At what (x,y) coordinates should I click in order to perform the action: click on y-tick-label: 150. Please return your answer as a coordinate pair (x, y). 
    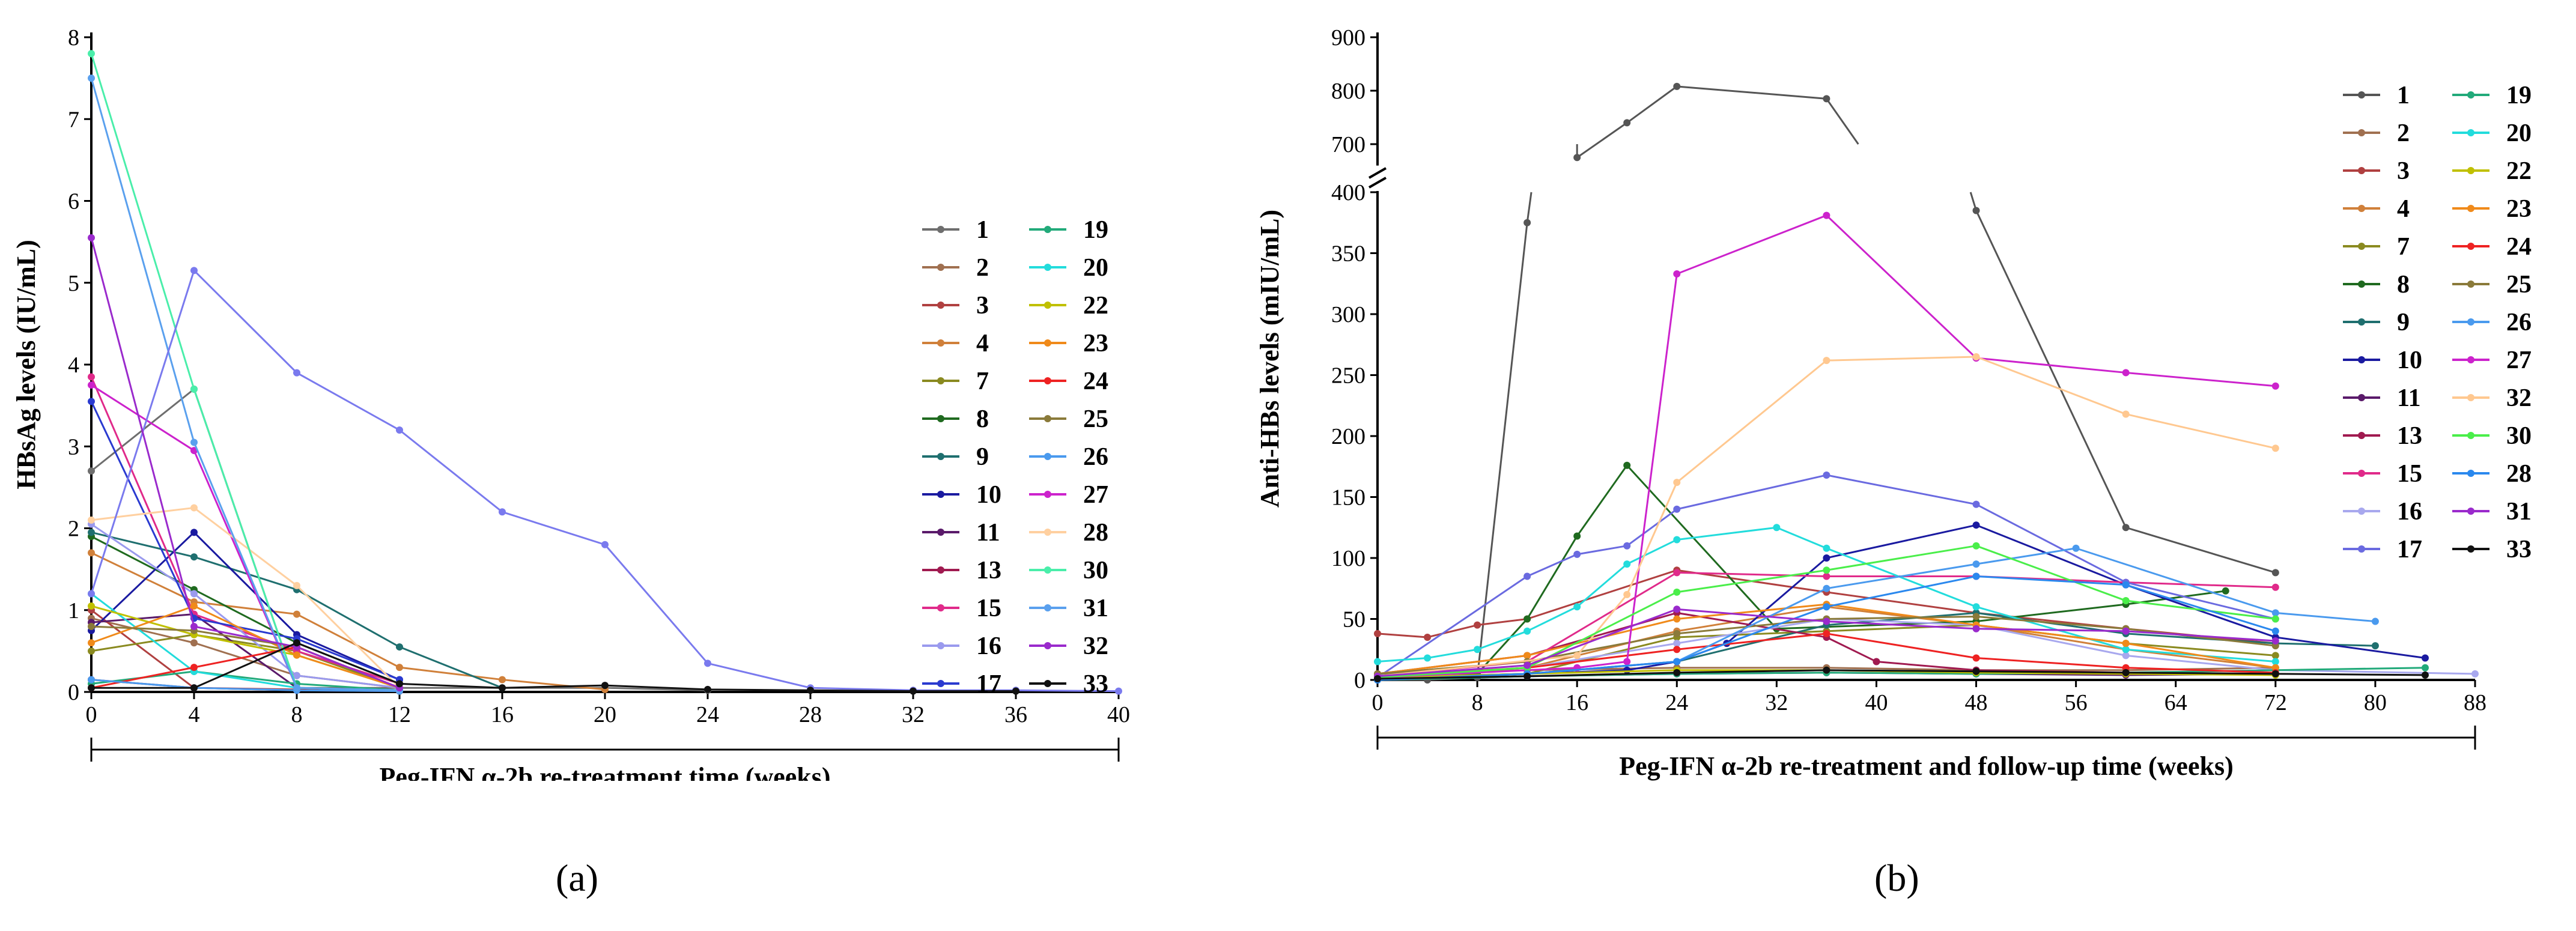
    Looking at the image, I should click on (1348, 498).